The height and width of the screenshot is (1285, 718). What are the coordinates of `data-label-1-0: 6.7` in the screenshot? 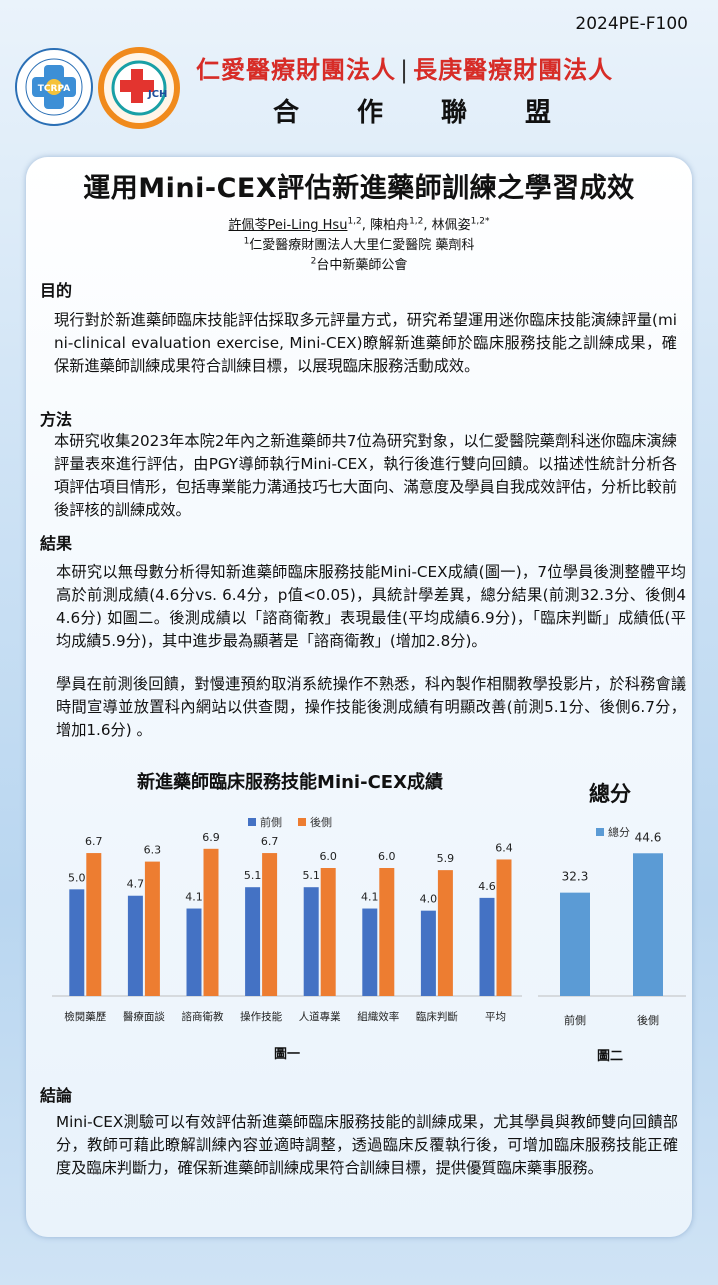 It's located at (94, 841).